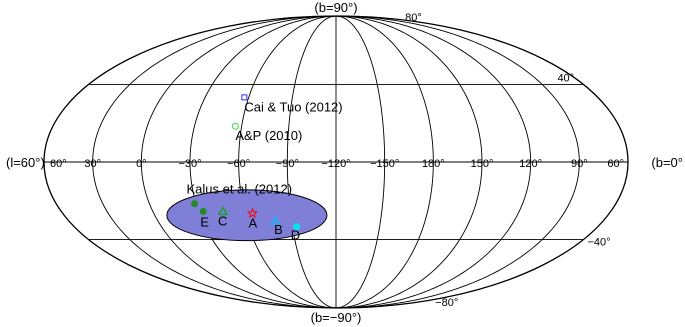 The width and height of the screenshot is (685, 327). Describe the element at coordinates (433, 164) in the screenshot. I see `longitude-tick-label: 180°` at that location.